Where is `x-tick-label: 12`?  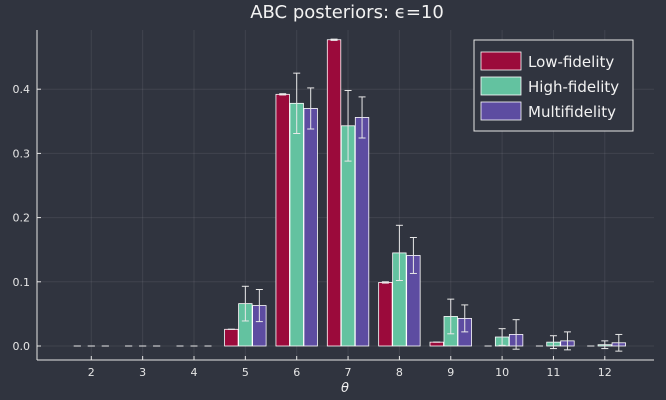
x-tick-label: 12 is located at coordinates (605, 372).